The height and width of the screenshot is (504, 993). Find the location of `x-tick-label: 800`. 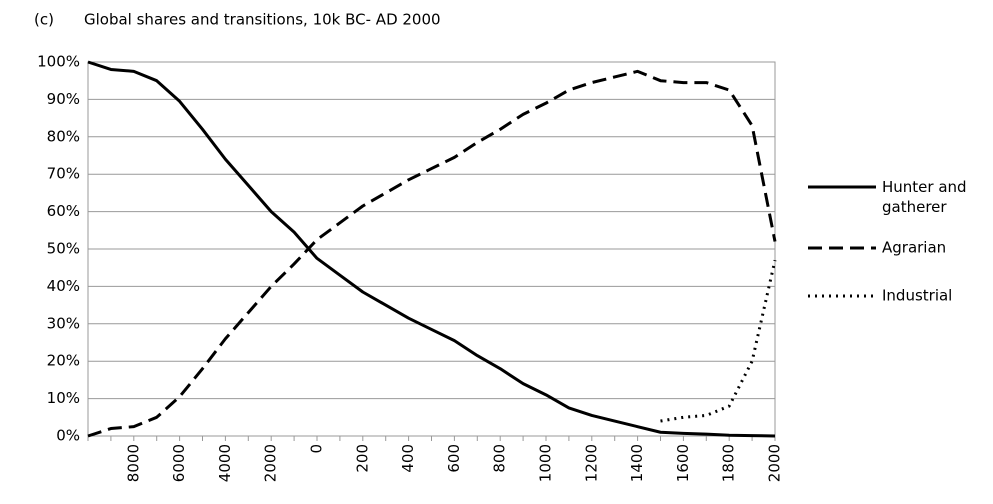

x-tick-label: 800 is located at coordinates (500, 458).